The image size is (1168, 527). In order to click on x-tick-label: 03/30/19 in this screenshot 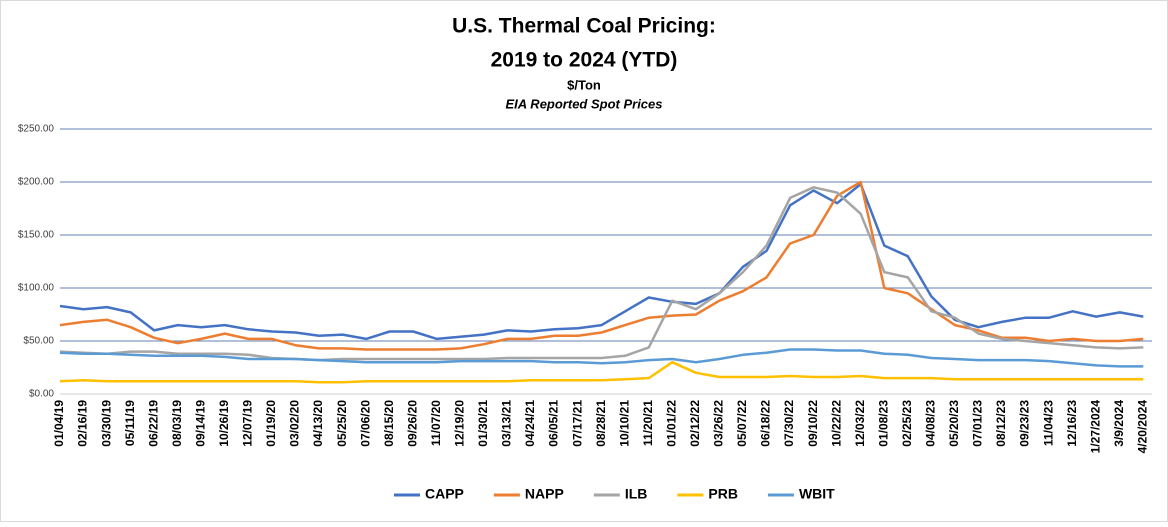, I will do `click(106, 423)`.